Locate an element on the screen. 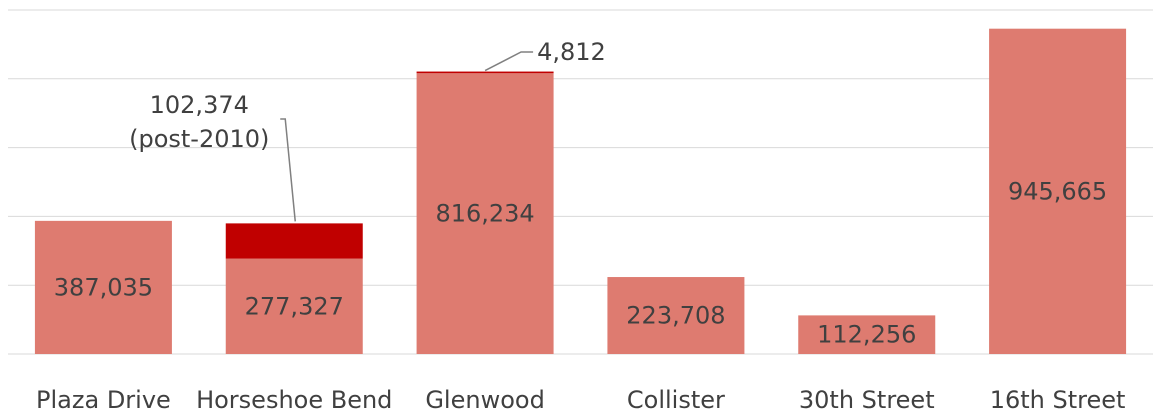 The height and width of the screenshot is (415, 1153). bar-data-label: 816,234 is located at coordinates (484, 214).